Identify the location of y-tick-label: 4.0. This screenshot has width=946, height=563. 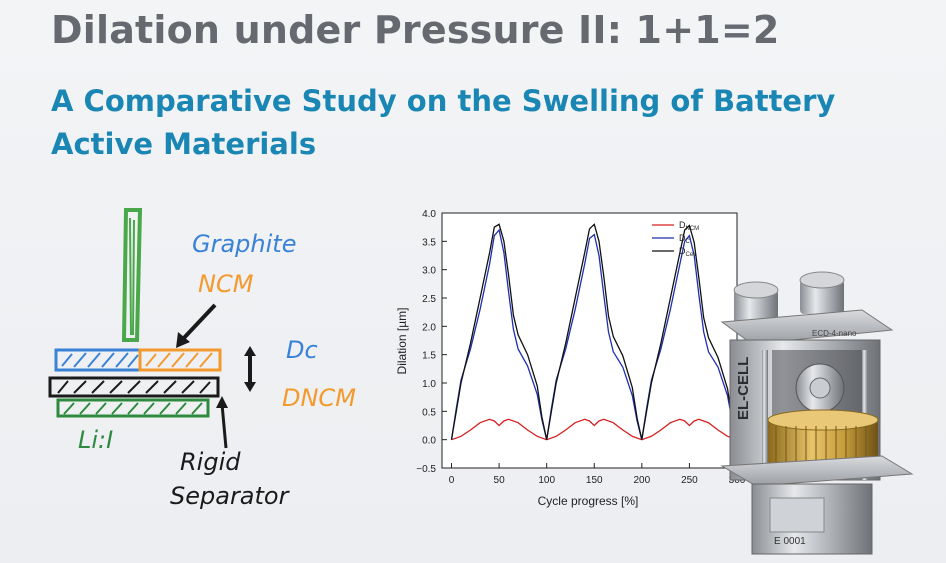
(429, 214).